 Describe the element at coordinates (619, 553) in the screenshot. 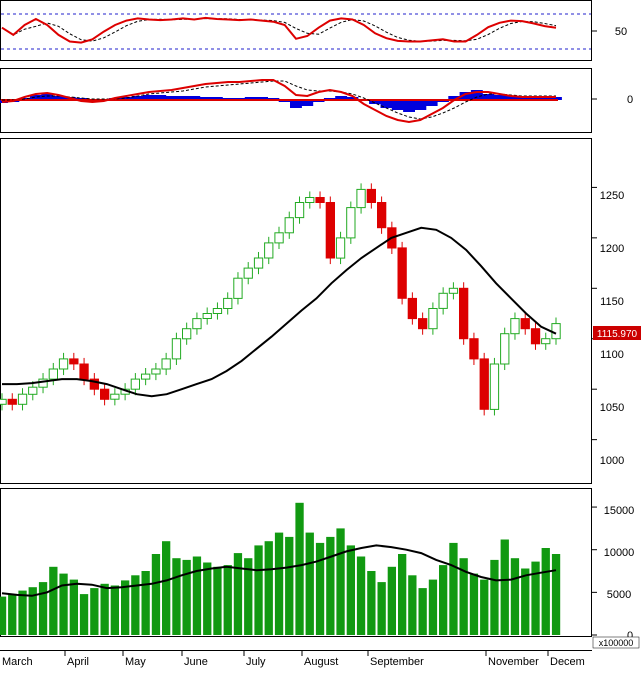

I see `volume-tick-10000: 10000` at that location.